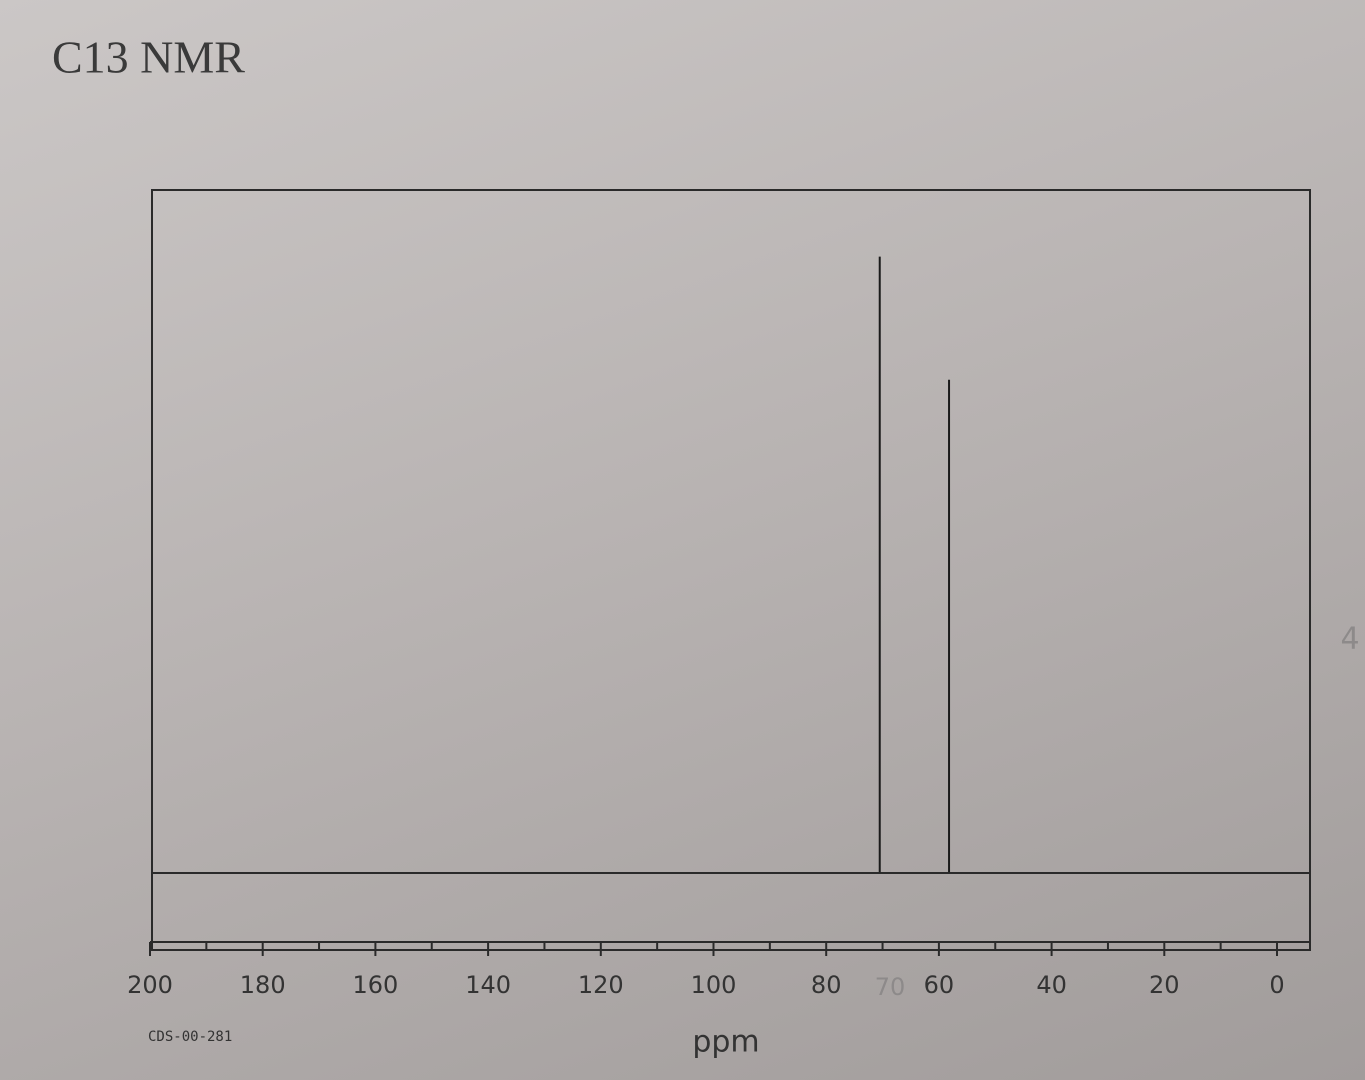 This screenshot has width=1365, height=1080. Describe the element at coordinates (1349, 639) in the screenshot. I see `handwritten-note: 4` at that location.